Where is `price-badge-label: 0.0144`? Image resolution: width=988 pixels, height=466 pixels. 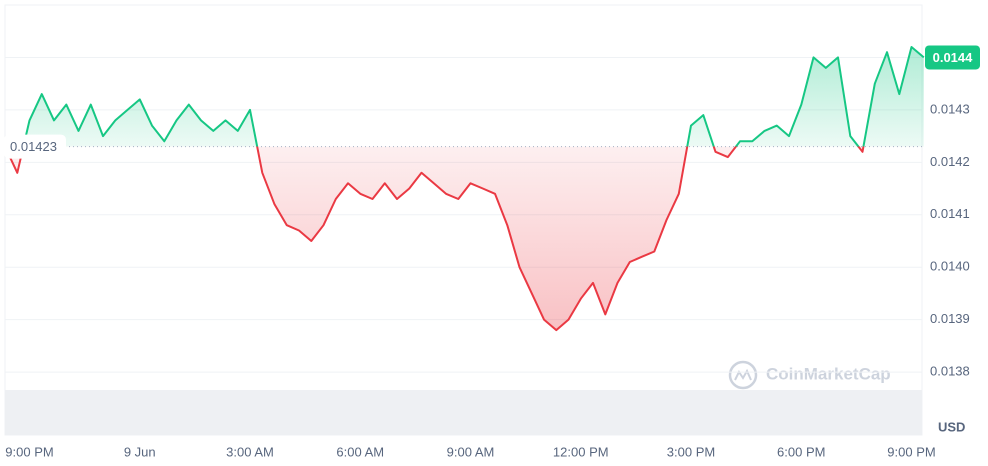 price-badge-label: 0.0144 is located at coordinates (953, 57).